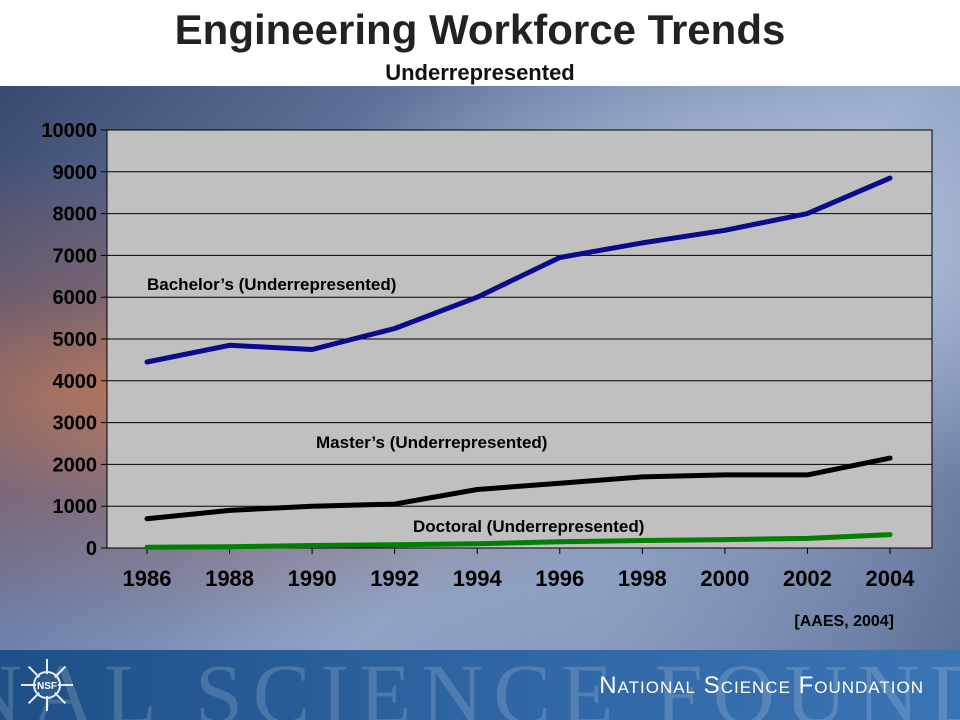 The height and width of the screenshot is (720, 960). I want to click on y-tick-label: 4000, so click(75, 382).